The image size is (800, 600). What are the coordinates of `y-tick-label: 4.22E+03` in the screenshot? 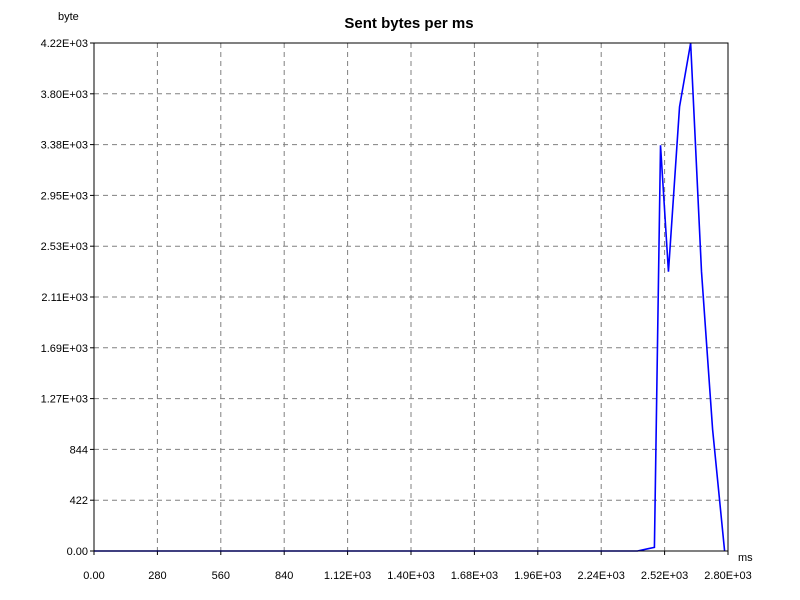 It's located at (64, 44).